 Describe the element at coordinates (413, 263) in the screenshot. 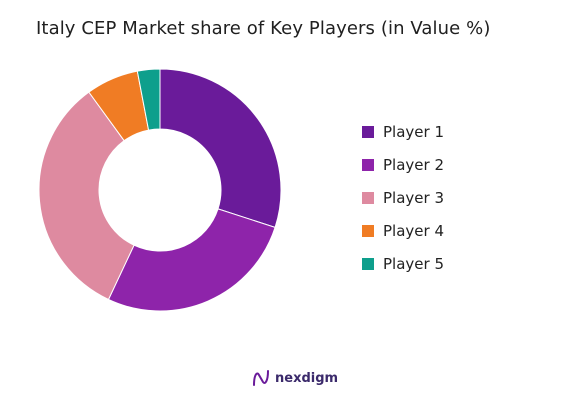

I see `legend-label: Player 5` at that location.